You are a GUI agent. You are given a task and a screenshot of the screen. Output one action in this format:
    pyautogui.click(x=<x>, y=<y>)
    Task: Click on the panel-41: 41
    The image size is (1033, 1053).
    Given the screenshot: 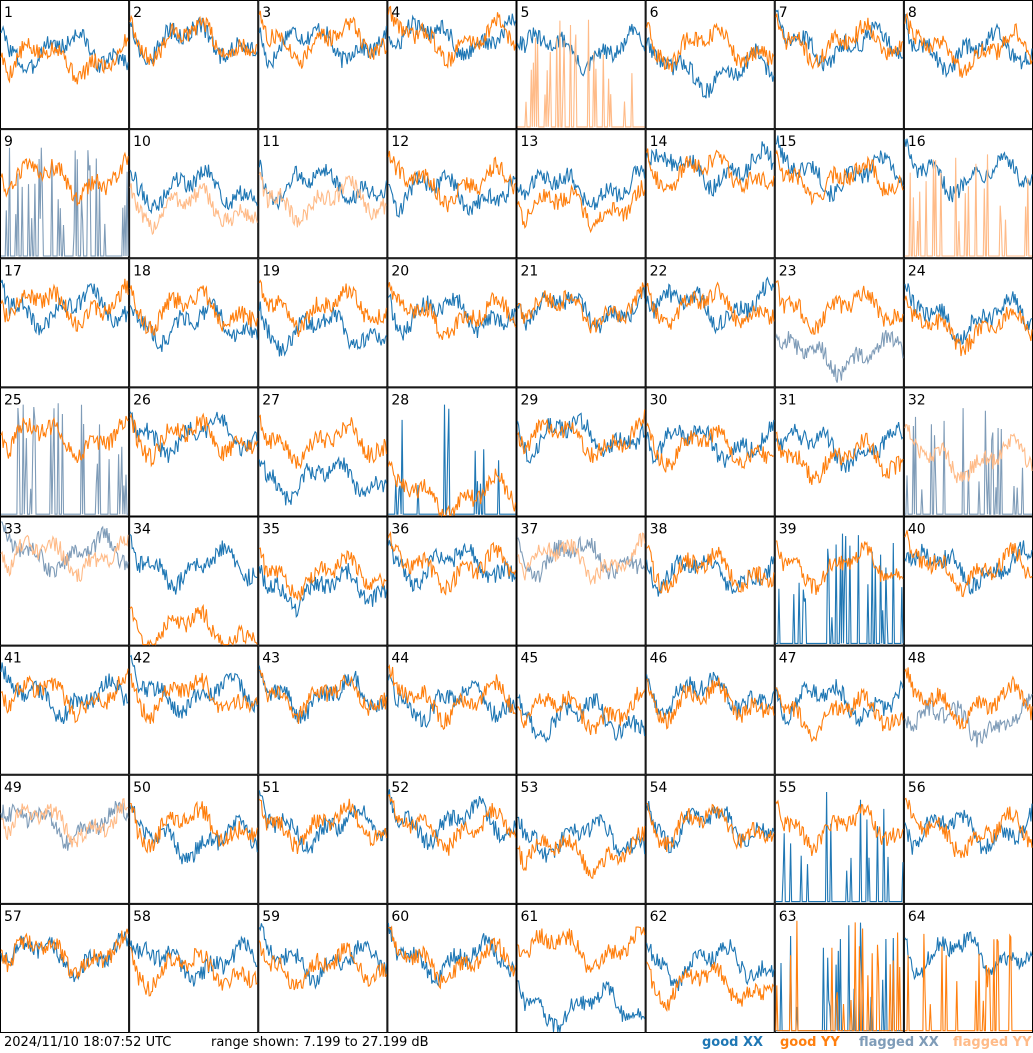 What is the action you would take?
    pyautogui.click(x=65, y=710)
    